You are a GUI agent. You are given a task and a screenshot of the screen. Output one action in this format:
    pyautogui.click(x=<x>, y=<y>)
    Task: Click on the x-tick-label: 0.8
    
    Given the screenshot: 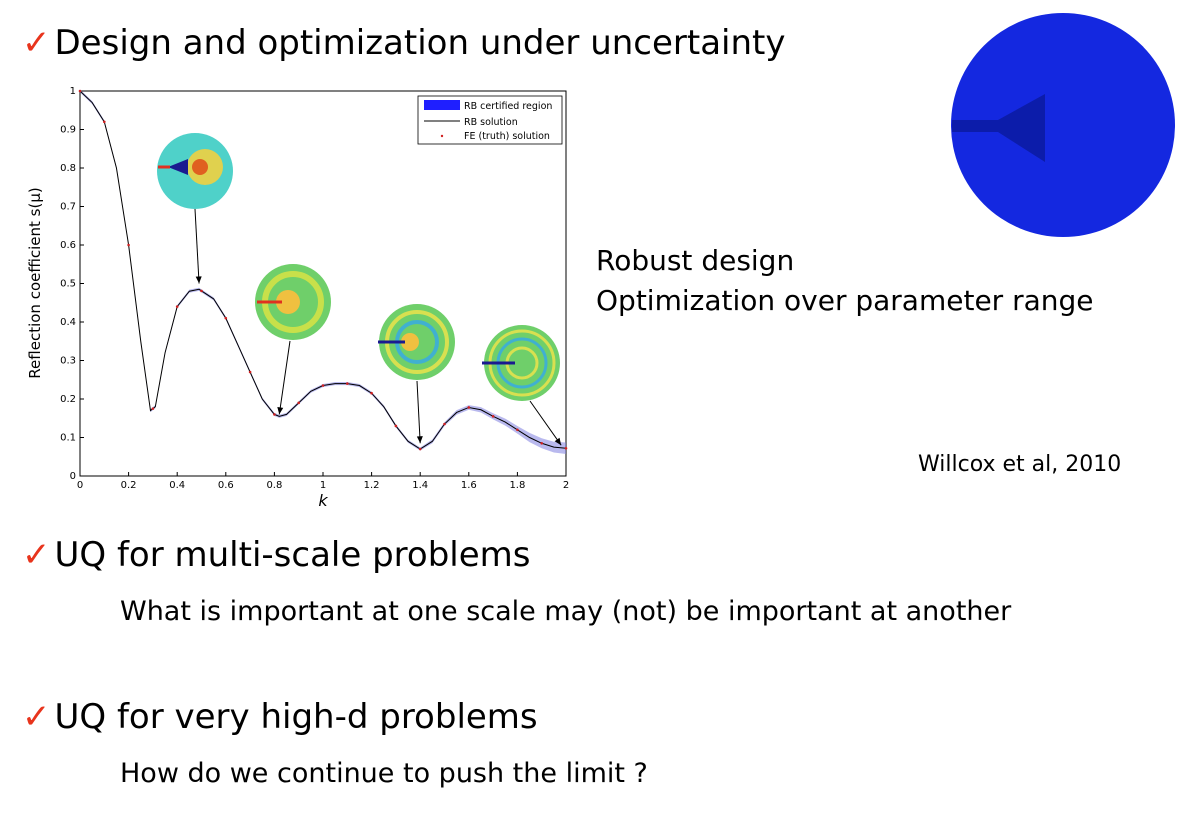 What is the action you would take?
    pyautogui.click(x=274, y=485)
    